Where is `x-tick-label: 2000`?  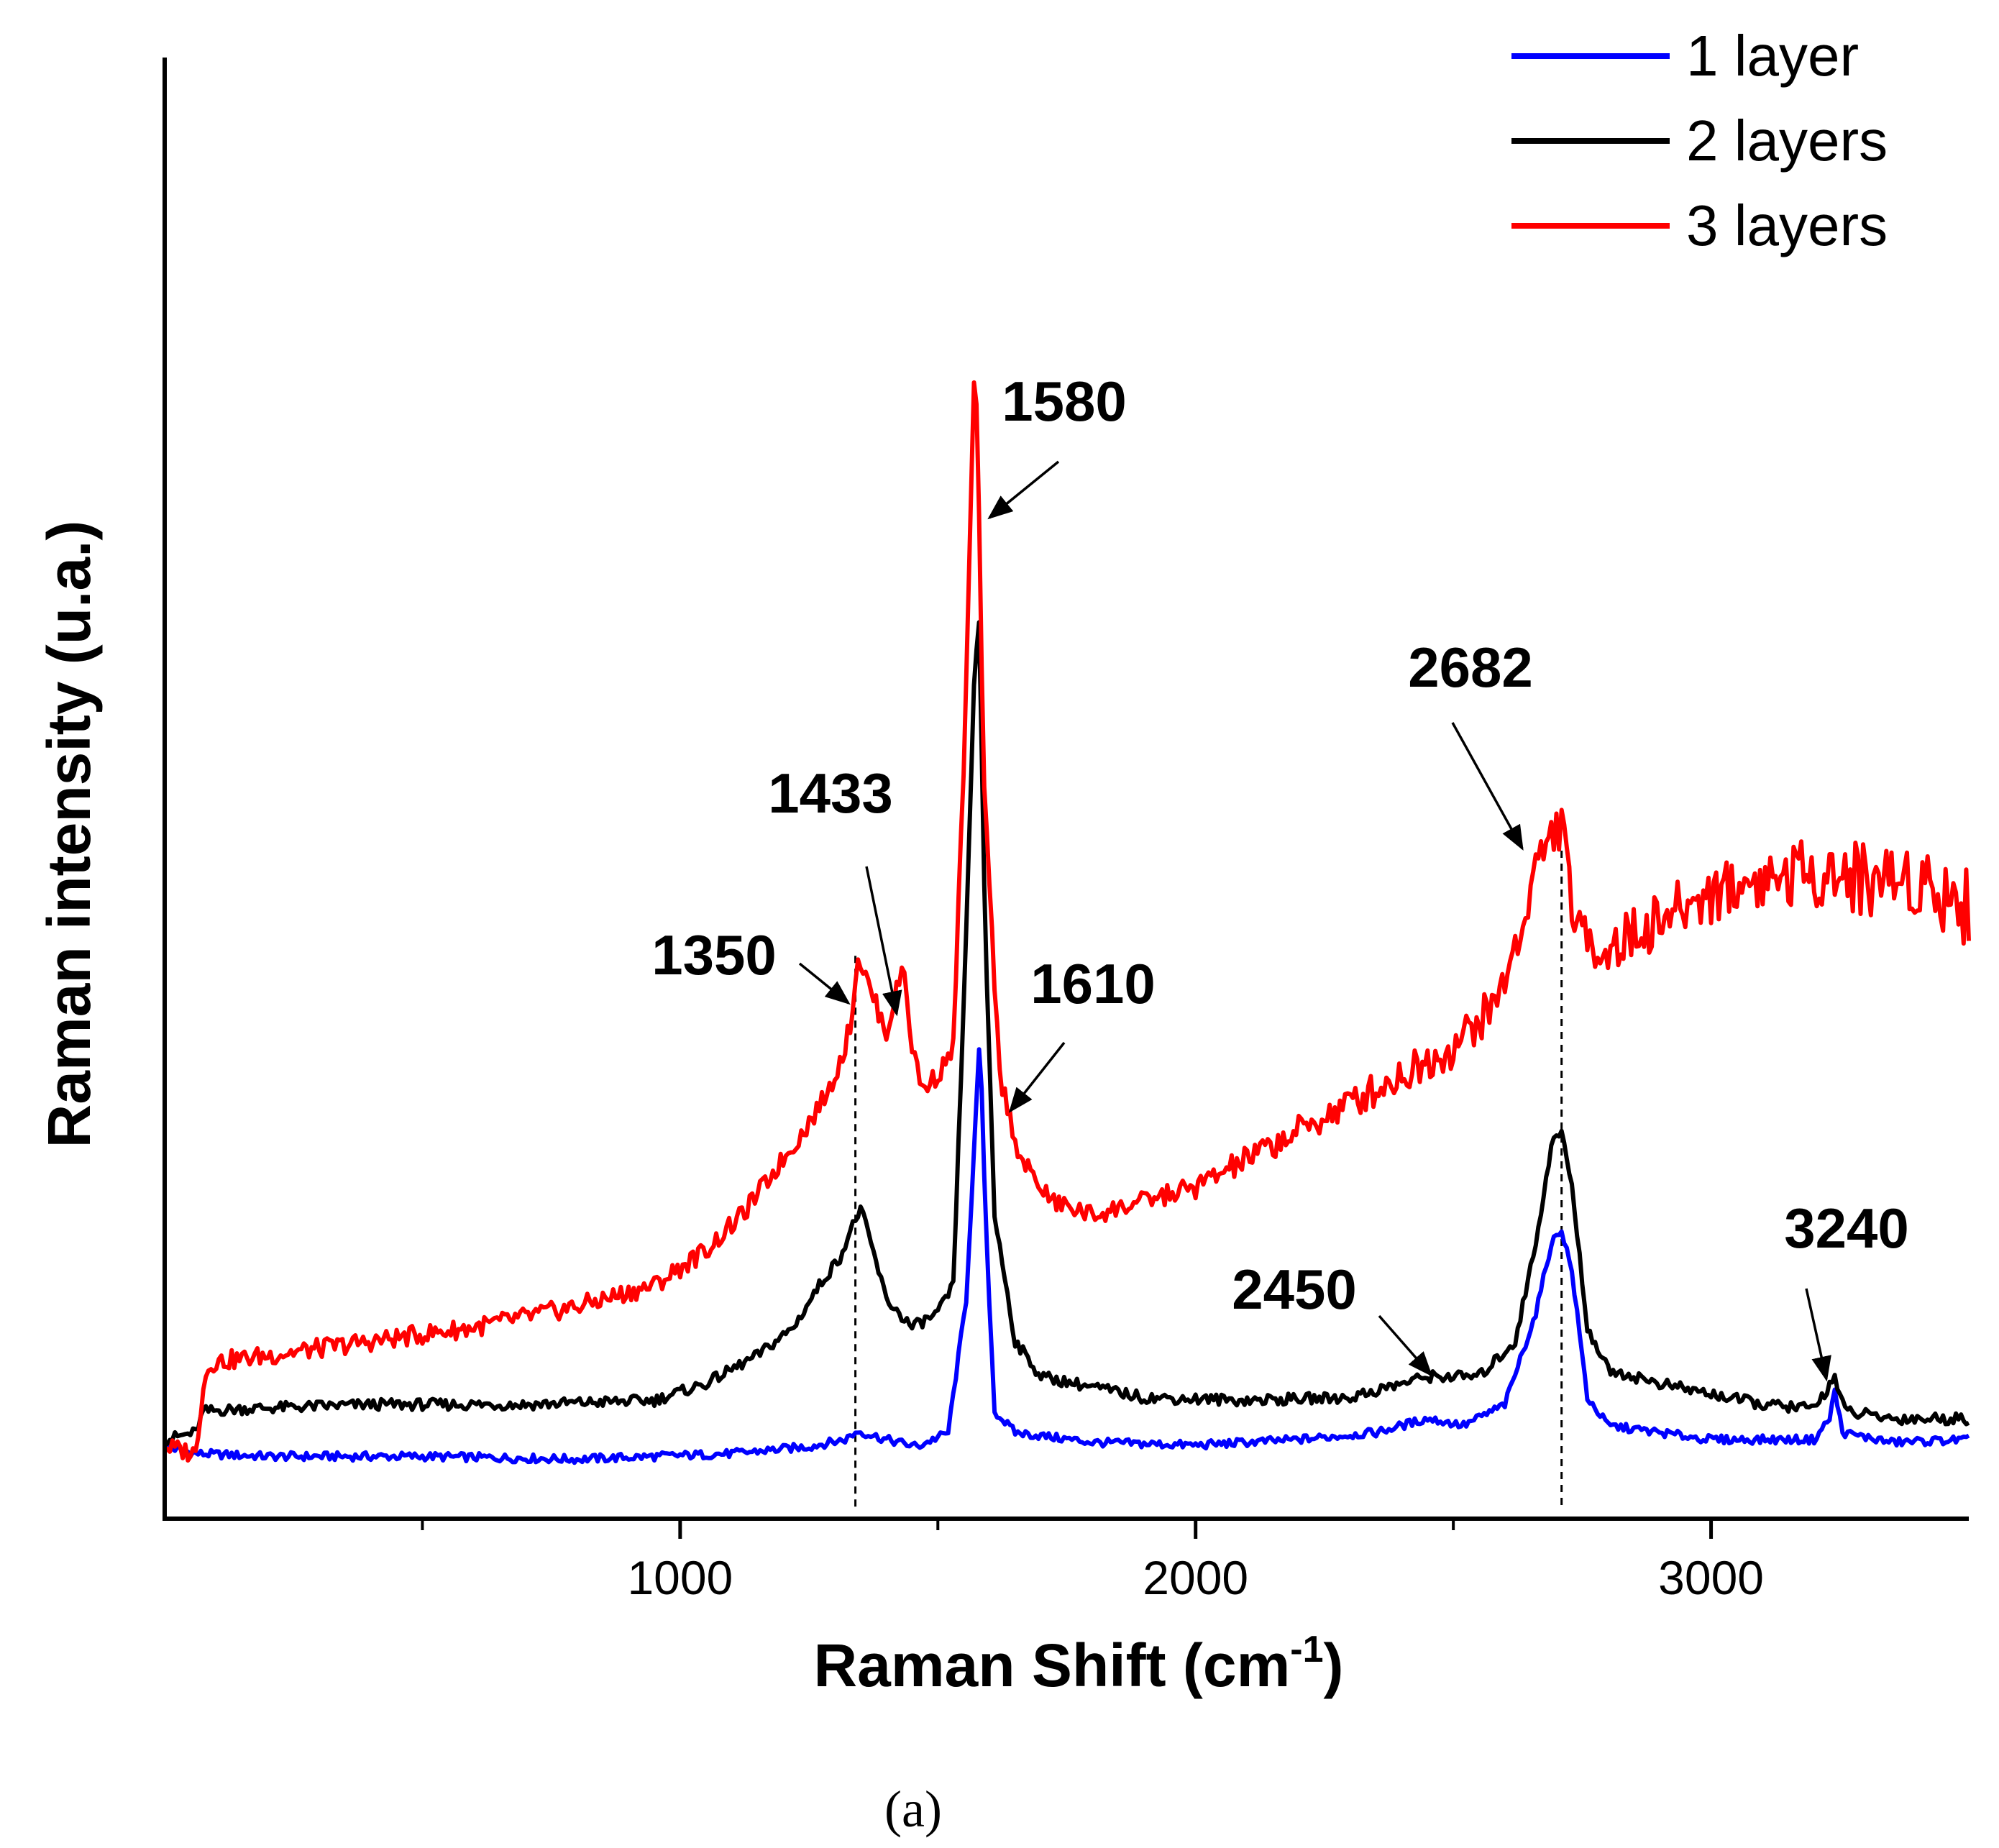 x-tick-label: 2000 is located at coordinates (1195, 1578).